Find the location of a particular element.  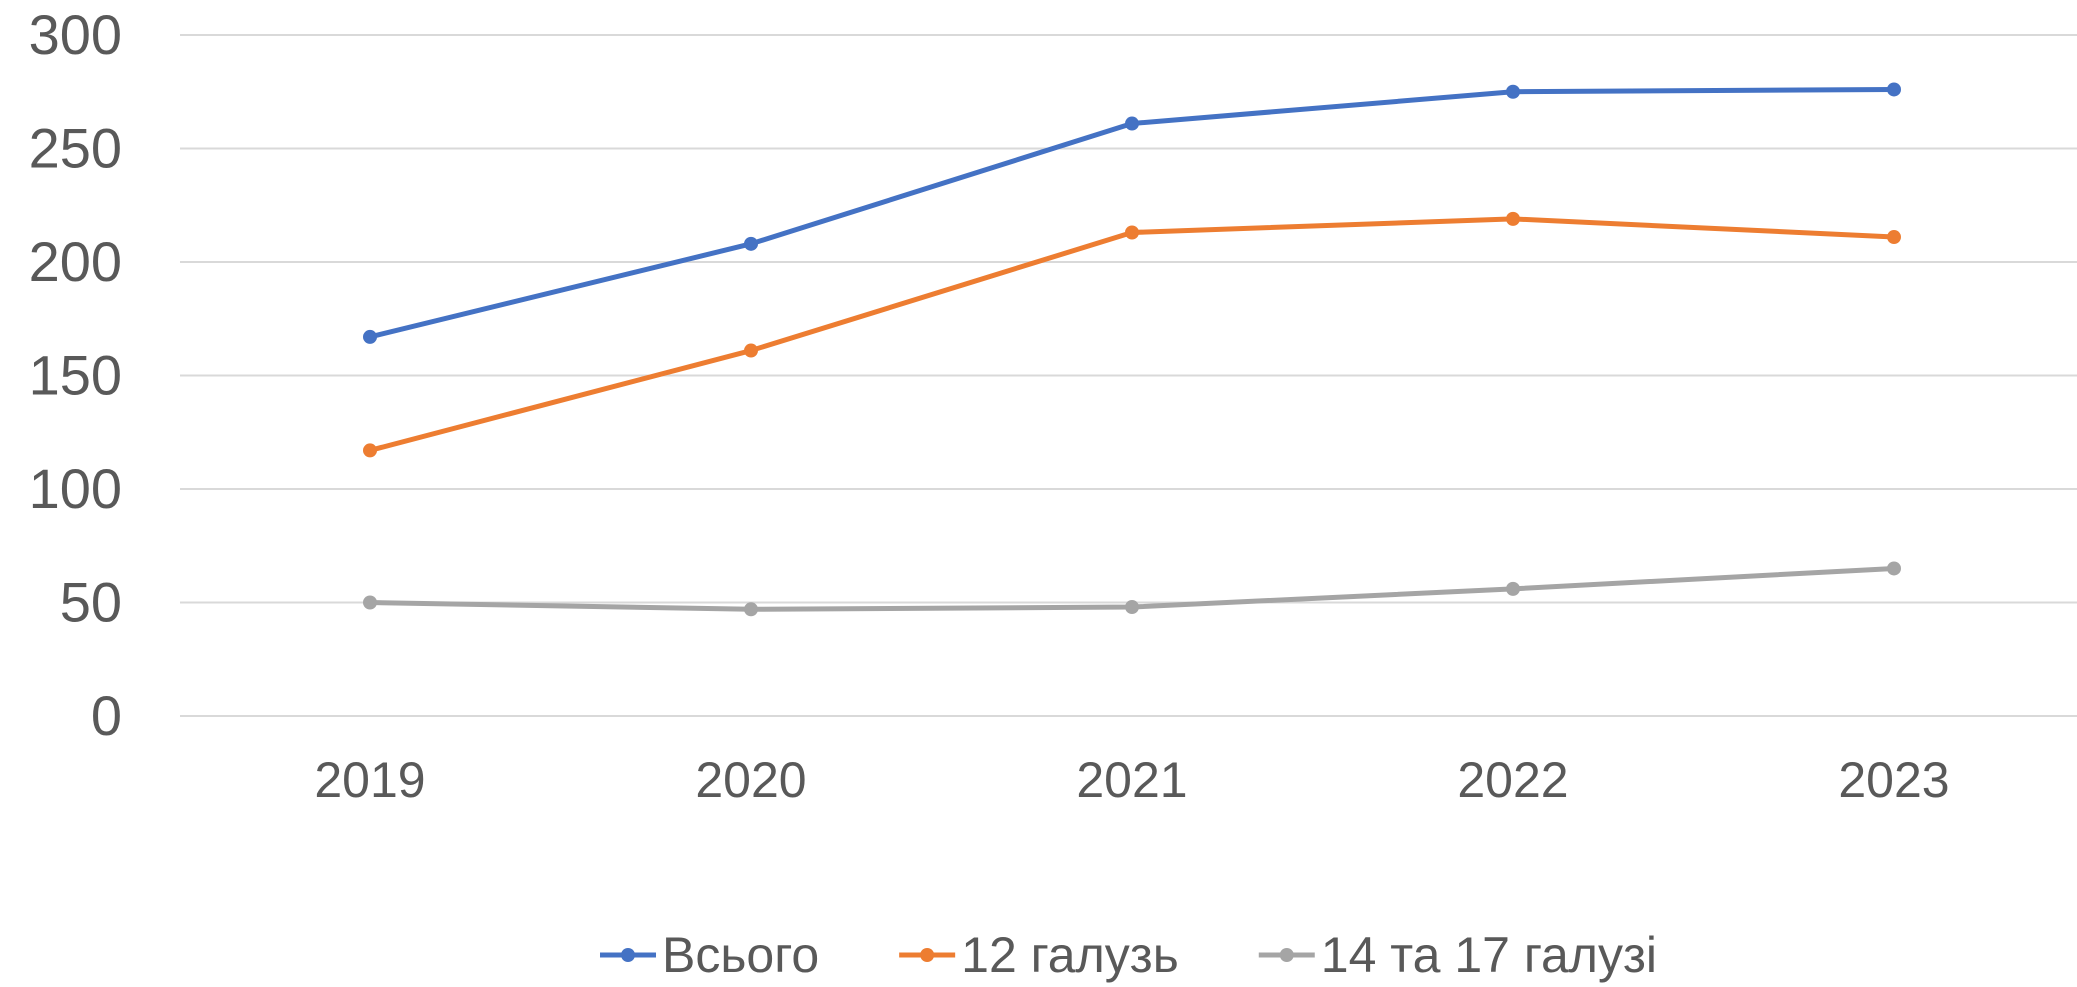

y-axis-ticks: 0 50 100 150 200 250 300 is located at coordinates (75, 375).